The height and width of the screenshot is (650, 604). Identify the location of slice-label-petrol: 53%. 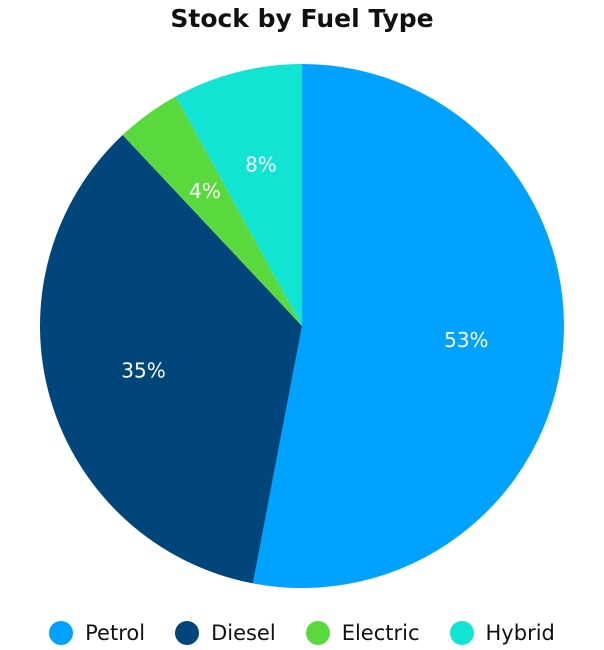
(466, 340).